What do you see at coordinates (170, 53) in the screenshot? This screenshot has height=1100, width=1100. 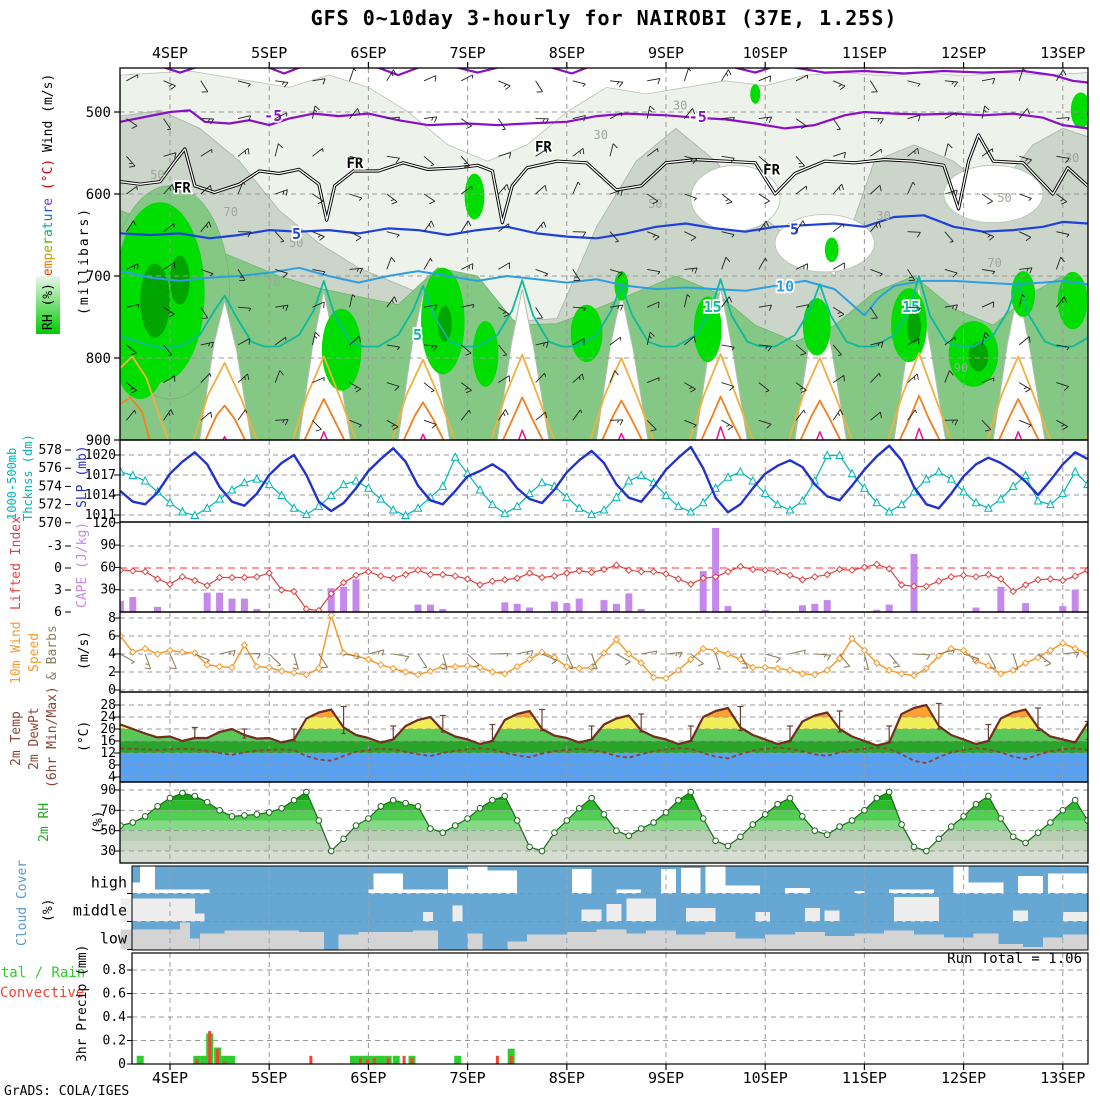 I see `date-label-top: 4SEP` at bounding box center [170, 53].